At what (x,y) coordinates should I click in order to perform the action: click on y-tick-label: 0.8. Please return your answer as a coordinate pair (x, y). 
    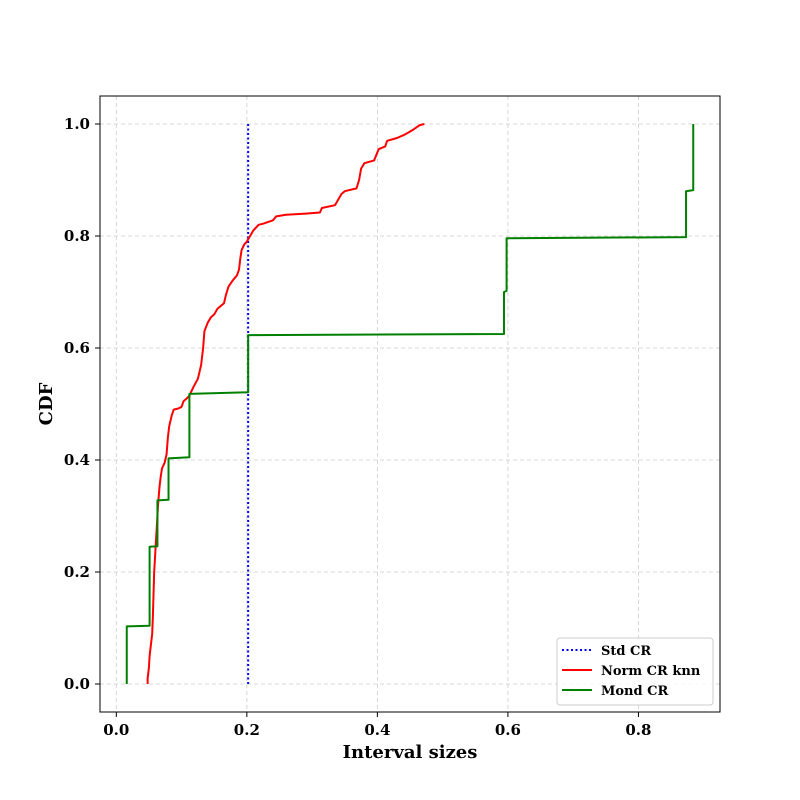
    Looking at the image, I should click on (77, 236).